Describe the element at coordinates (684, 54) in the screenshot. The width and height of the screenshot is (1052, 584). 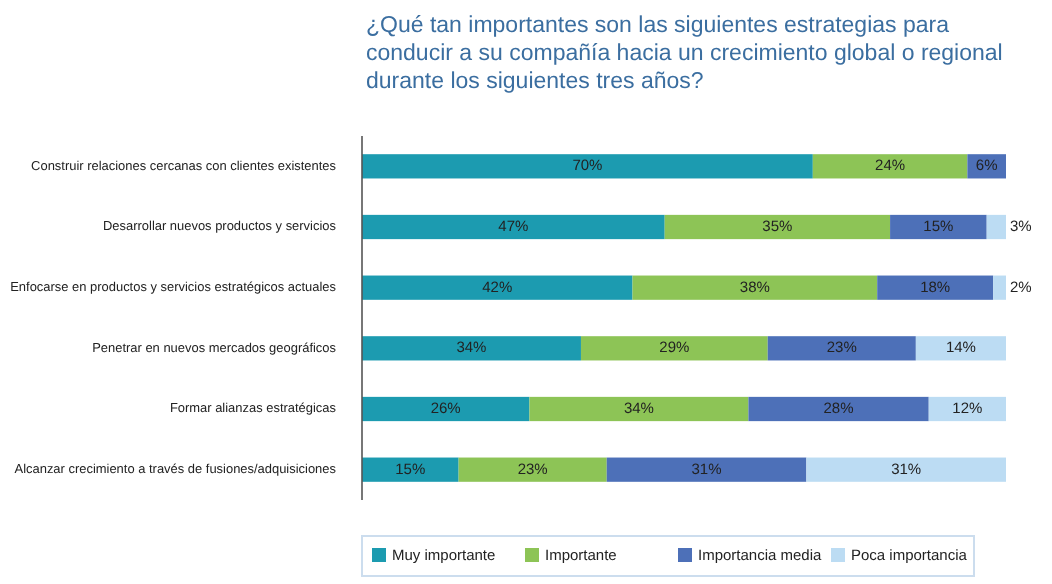
I see `chart-title: ¿Qué tan importantes son las siguientes estrategias para conducir a su compañía hacia un crecimiento global o regional durante los siguientes tres años?` at that location.